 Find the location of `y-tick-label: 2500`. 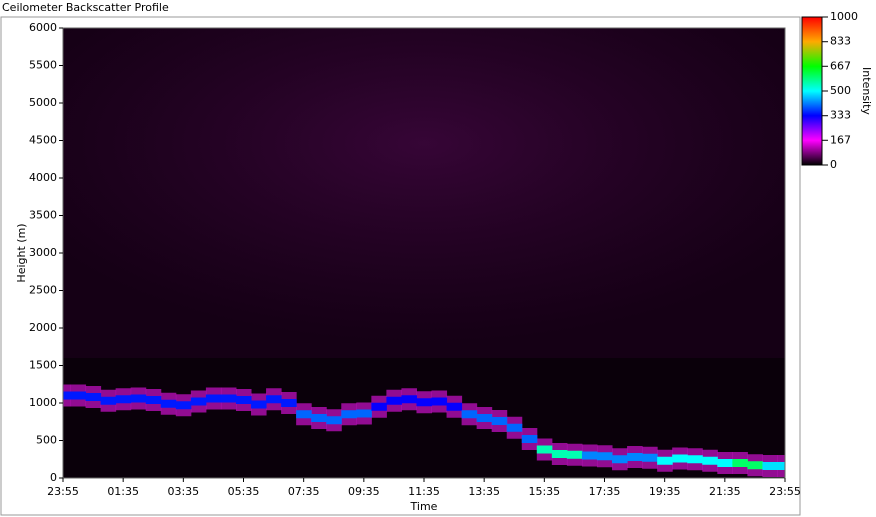

y-tick-label: 2500 is located at coordinates (43, 290).